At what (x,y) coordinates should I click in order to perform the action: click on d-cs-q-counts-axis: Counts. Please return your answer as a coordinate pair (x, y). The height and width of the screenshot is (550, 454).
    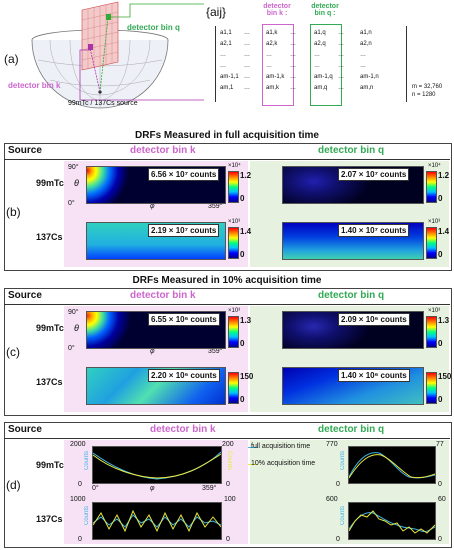
    Looking at the image, I should click on (343, 516).